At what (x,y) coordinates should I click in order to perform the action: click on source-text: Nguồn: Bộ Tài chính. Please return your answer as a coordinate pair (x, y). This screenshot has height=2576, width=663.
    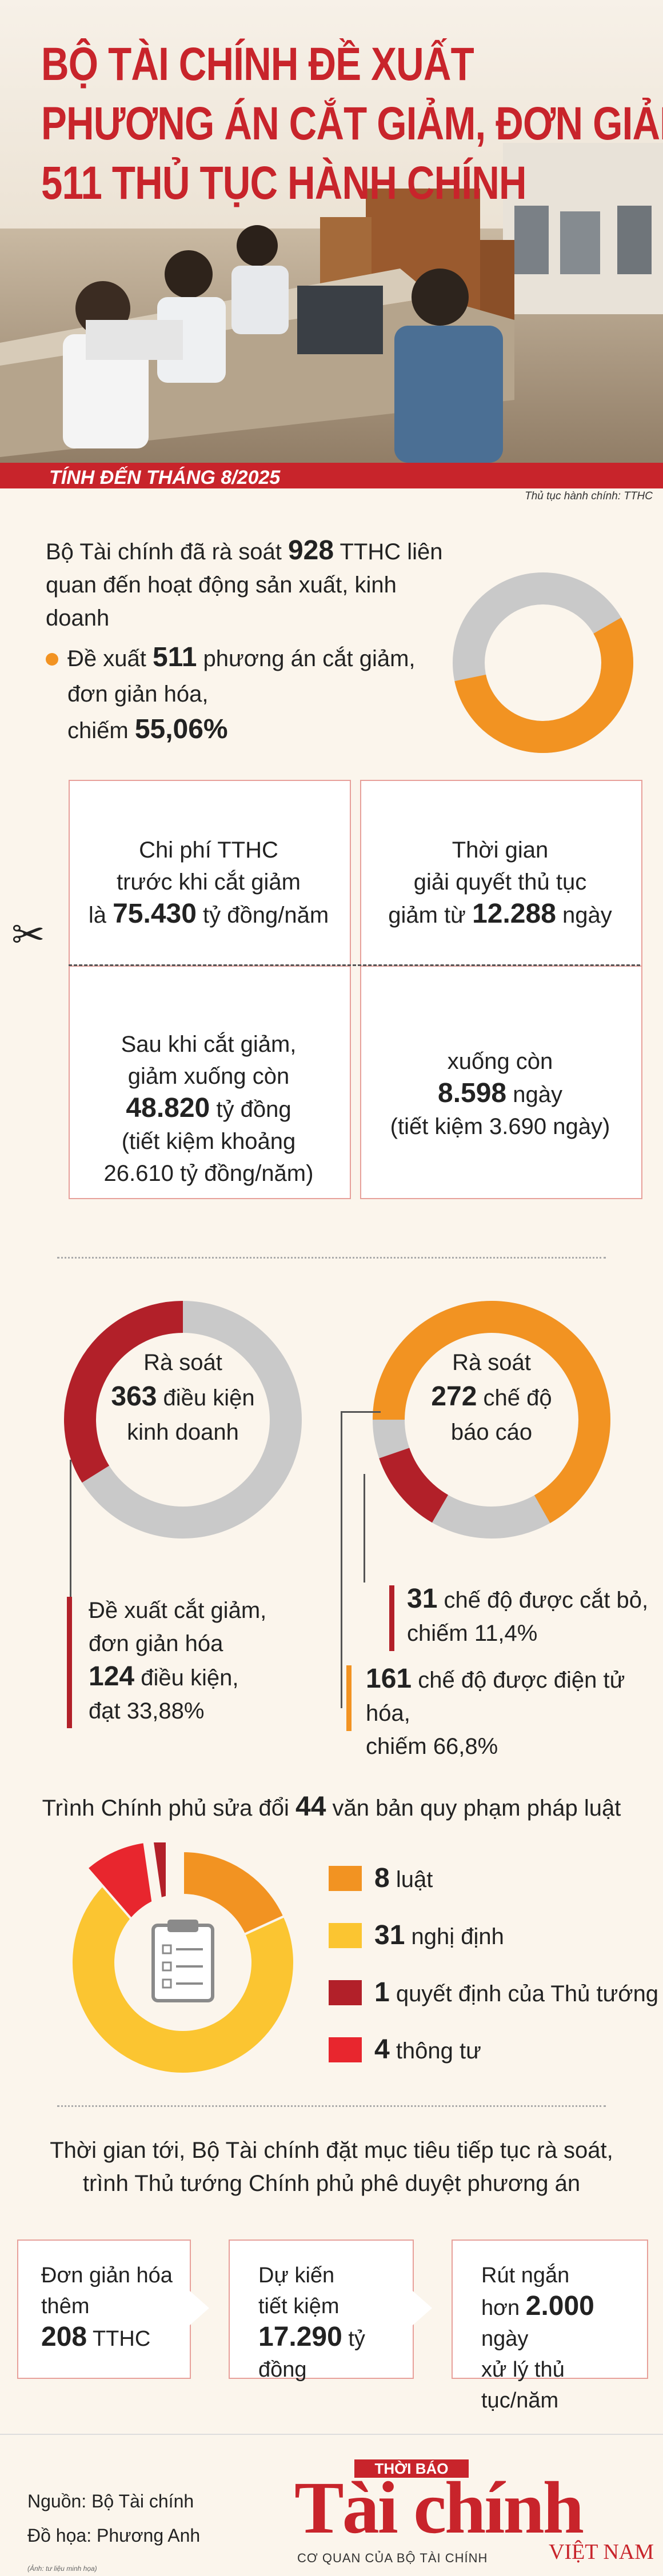
    Looking at the image, I should click on (110, 2501).